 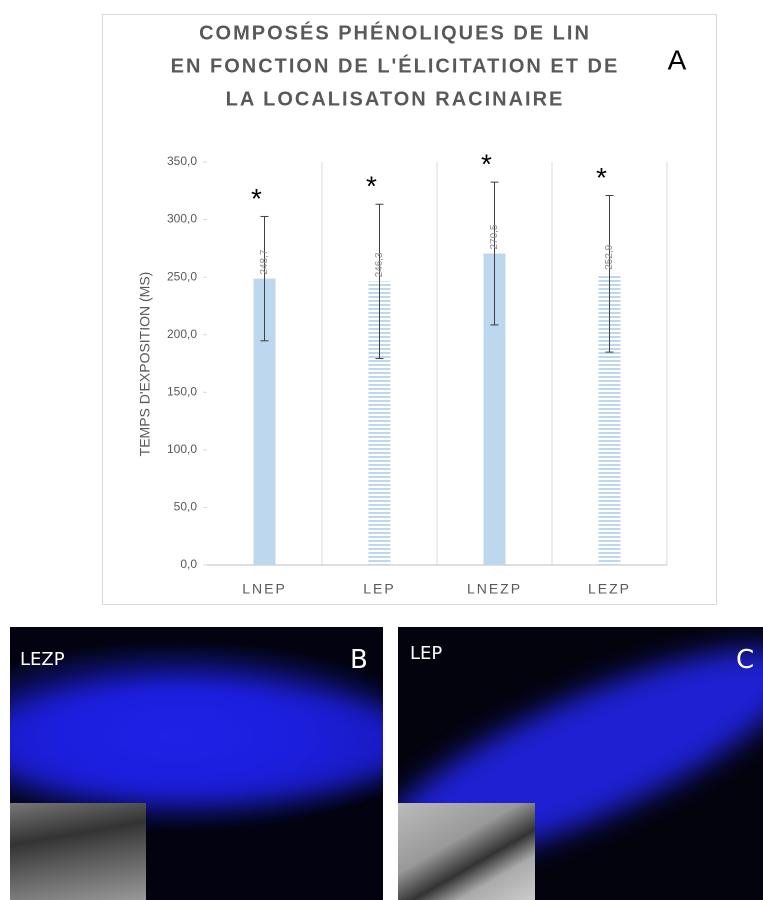 What do you see at coordinates (182, 334) in the screenshot?
I see `y-tick-label: 200,0` at bounding box center [182, 334].